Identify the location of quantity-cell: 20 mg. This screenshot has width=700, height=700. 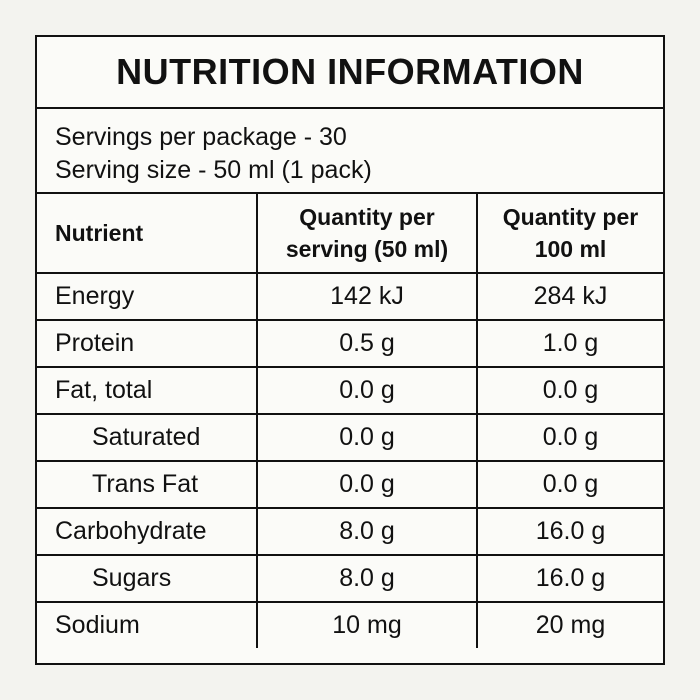
(569, 624).